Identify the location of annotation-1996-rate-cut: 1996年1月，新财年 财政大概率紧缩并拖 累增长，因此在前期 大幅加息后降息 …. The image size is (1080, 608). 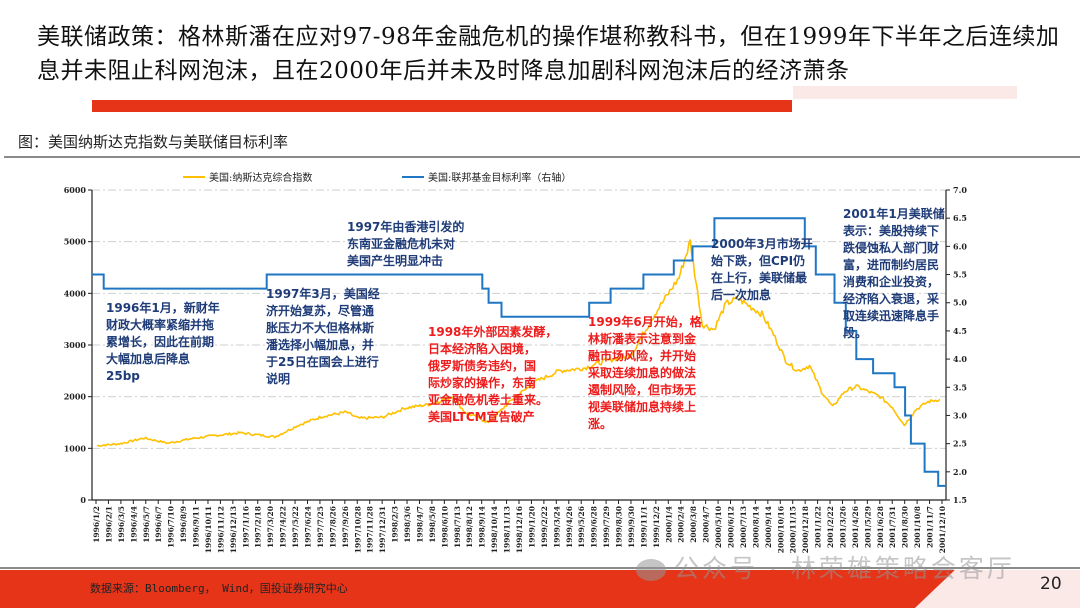
(163, 342).